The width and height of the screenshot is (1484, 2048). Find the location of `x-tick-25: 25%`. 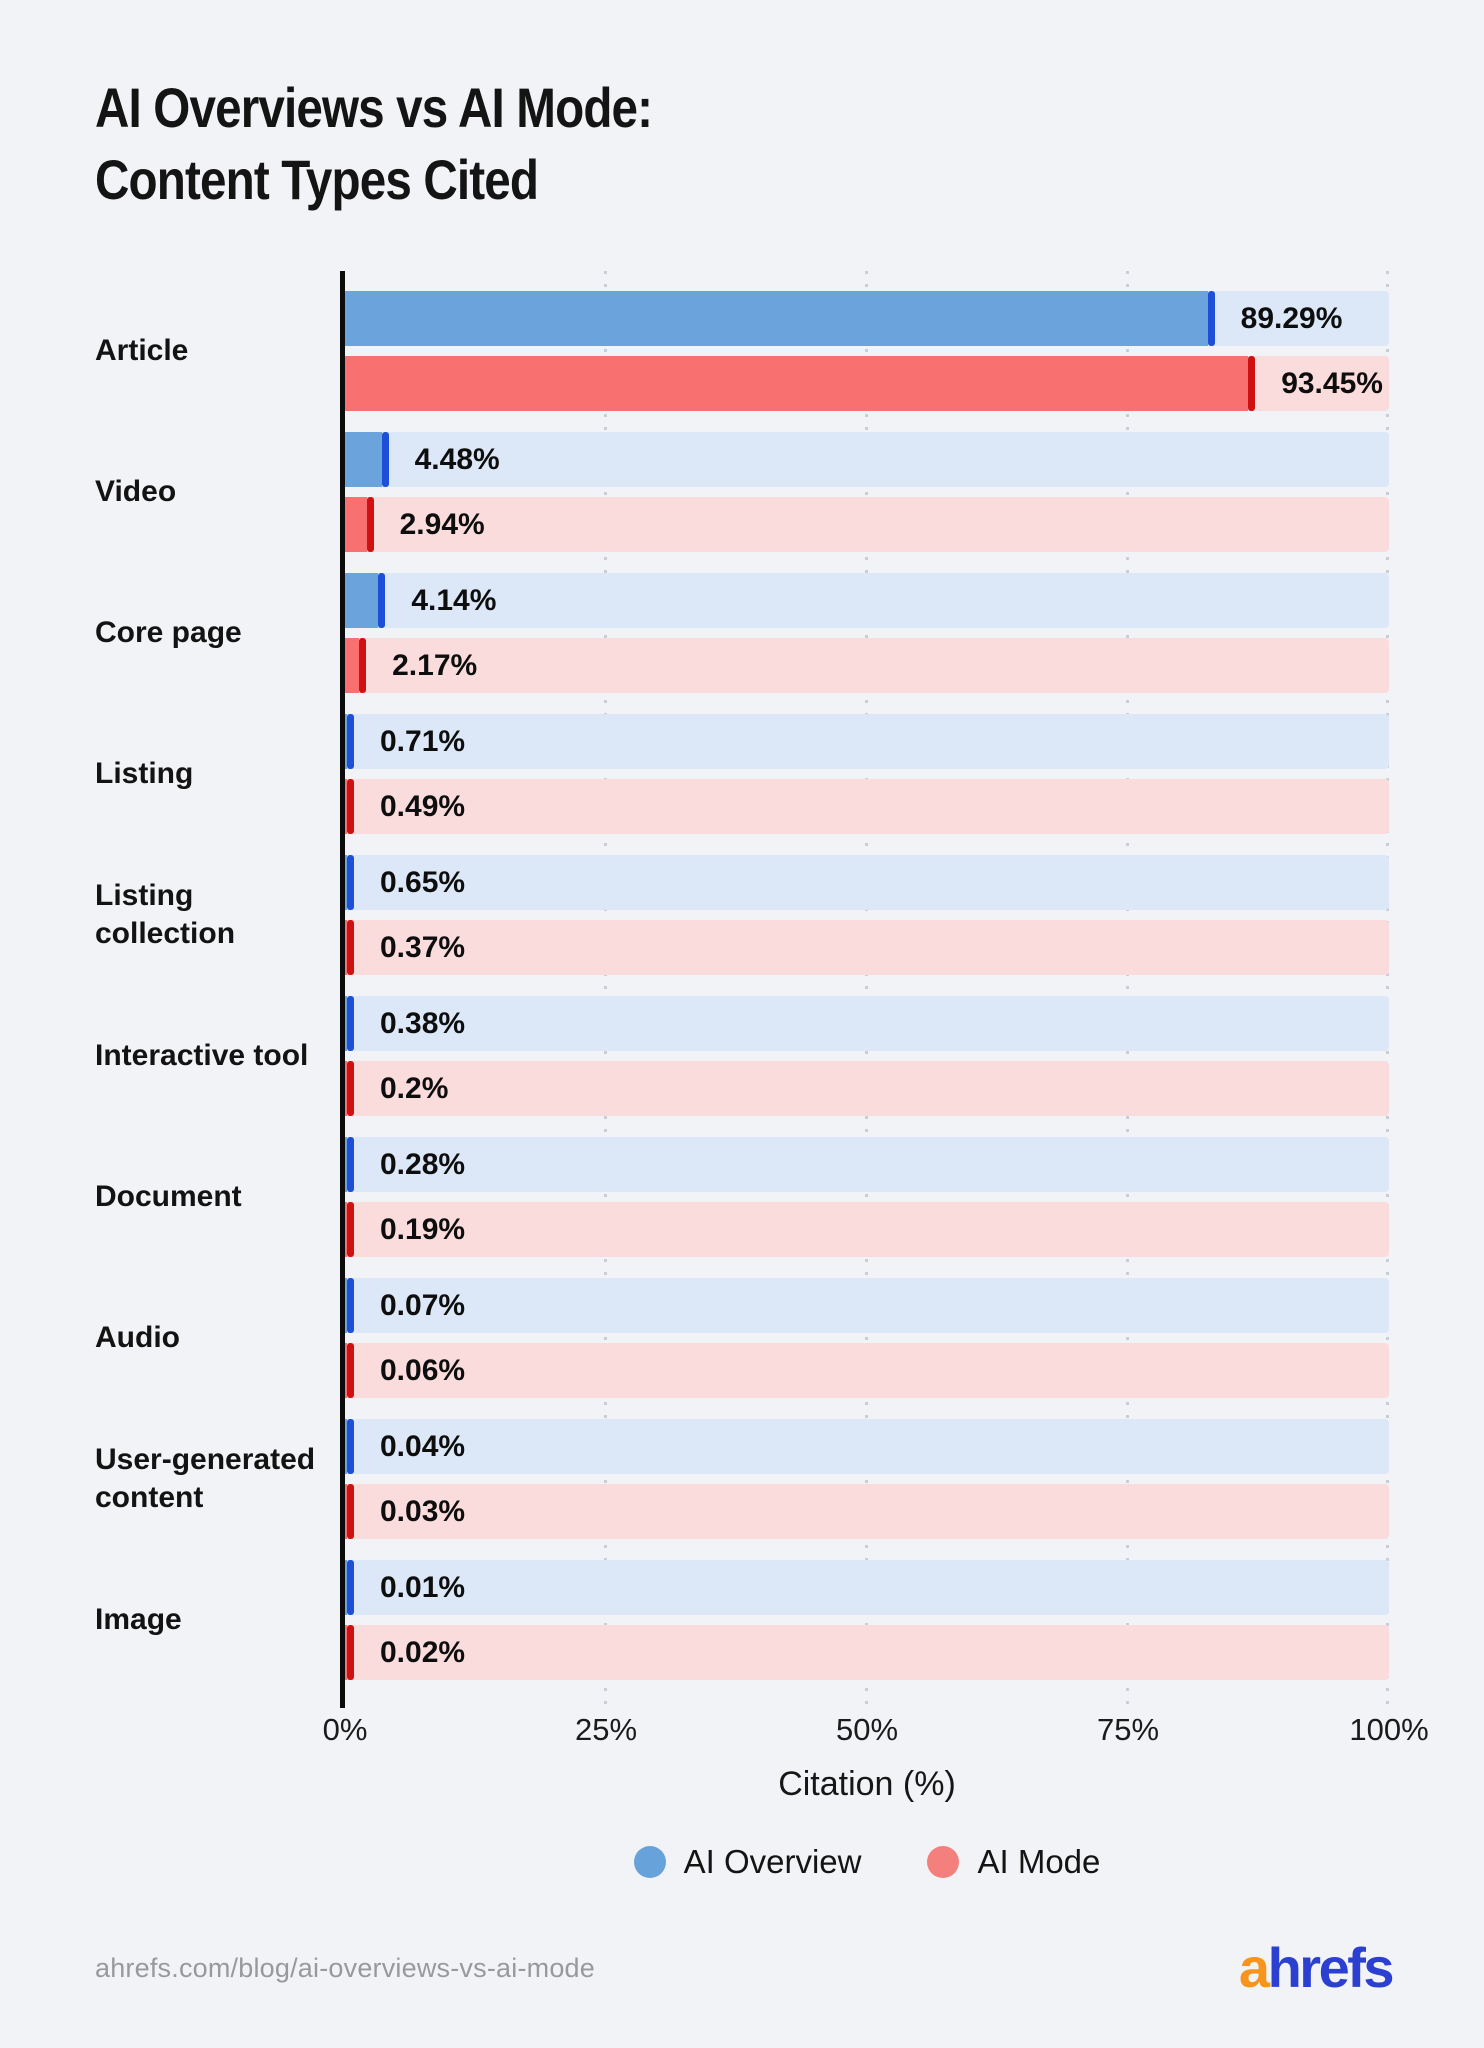

x-tick-25: 25% is located at coordinates (606, 1729).